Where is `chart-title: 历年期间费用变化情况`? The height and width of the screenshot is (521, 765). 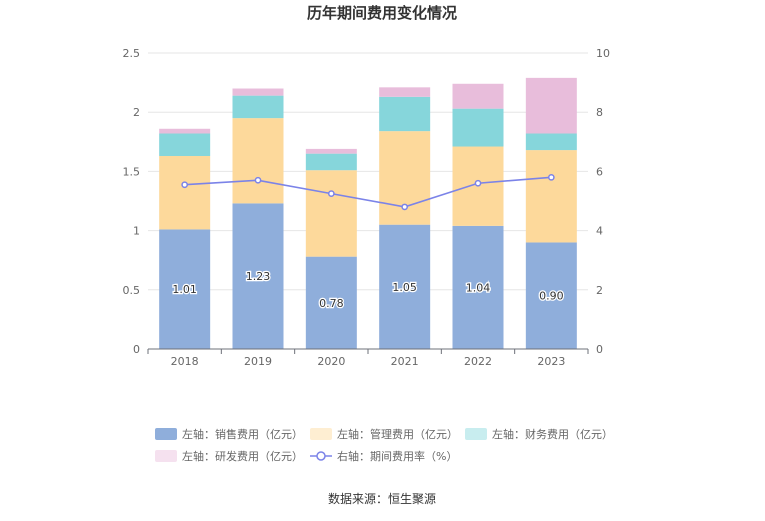
chart-title: 历年期间费用变化情况 is located at coordinates (382, 13).